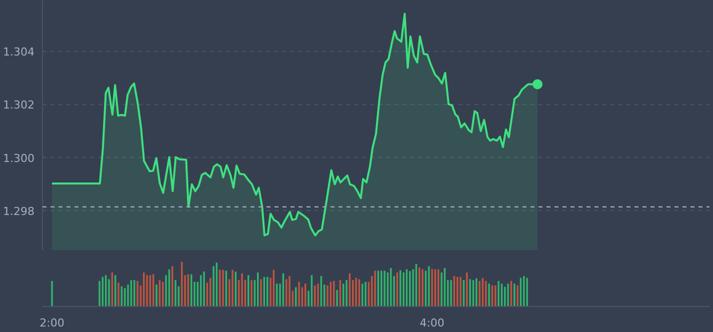 The width and height of the screenshot is (713, 332). What do you see at coordinates (19, 52) in the screenshot?
I see `y-tick-label: 1.304` at bounding box center [19, 52].